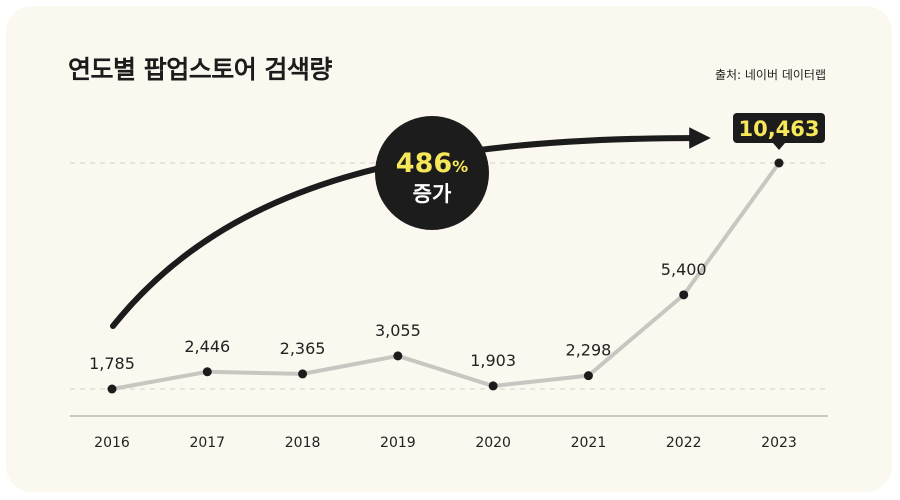 This screenshot has width=900, height=500. What do you see at coordinates (493, 386) in the screenshot?
I see `data-point-2020` at bounding box center [493, 386].